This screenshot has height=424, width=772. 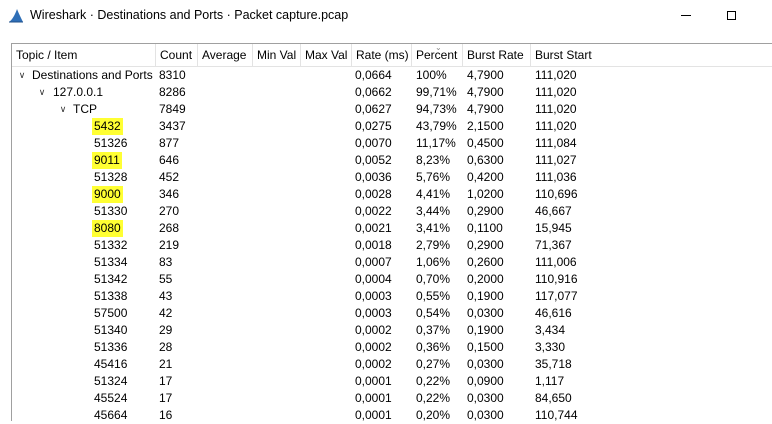 What do you see at coordinates (686, 15) in the screenshot?
I see `minimize-button` at bounding box center [686, 15].